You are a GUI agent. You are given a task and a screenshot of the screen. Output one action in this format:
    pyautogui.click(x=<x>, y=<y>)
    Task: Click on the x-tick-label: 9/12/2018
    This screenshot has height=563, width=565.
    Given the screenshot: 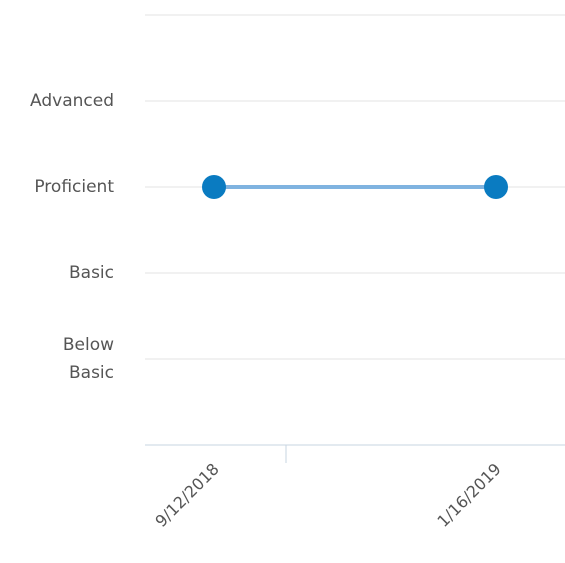 What is the action you would take?
    pyautogui.click(x=186, y=494)
    